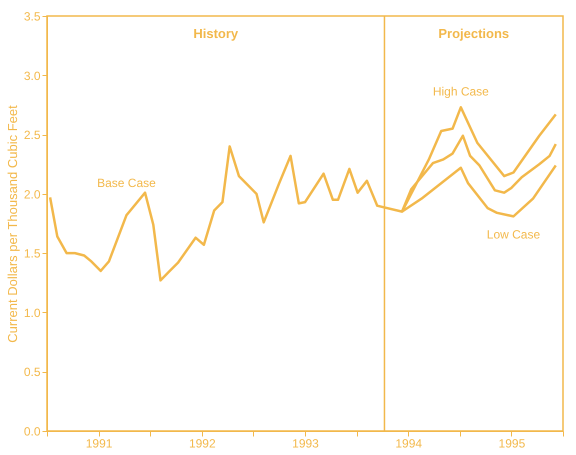  Describe the element at coordinates (32, 313) in the screenshot. I see `y-tick-label: 1.0` at that location.